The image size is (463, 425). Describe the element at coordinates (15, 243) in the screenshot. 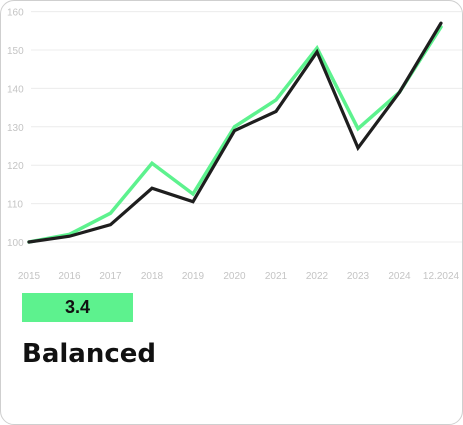

I see `y-tick-label: 100` at that location.